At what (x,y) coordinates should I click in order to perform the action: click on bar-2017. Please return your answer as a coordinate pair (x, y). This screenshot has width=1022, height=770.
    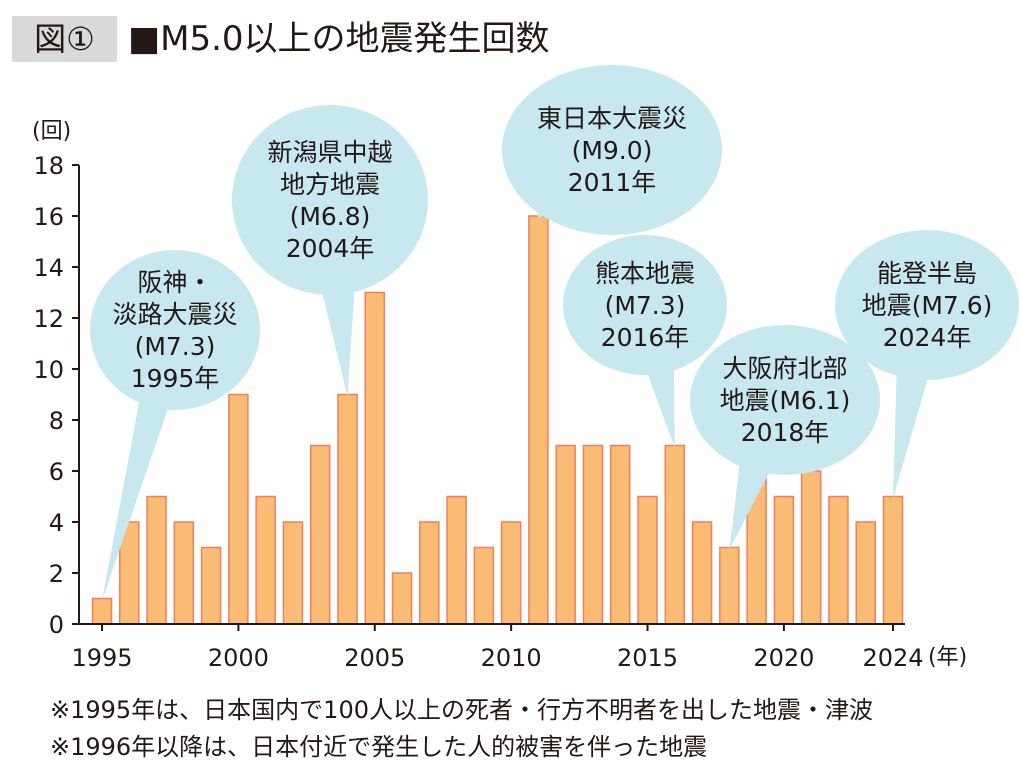
    Looking at the image, I should click on (702, 573).